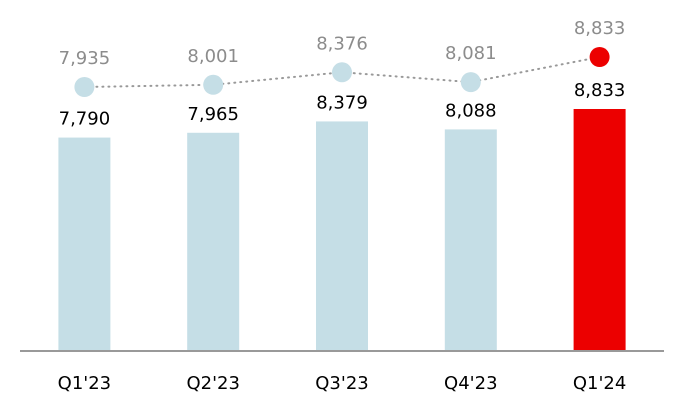  What do you see at coordinates (342, 43) in the screenshot?
I see `line-value-label: 8,376` at bounding box center [342, 43].